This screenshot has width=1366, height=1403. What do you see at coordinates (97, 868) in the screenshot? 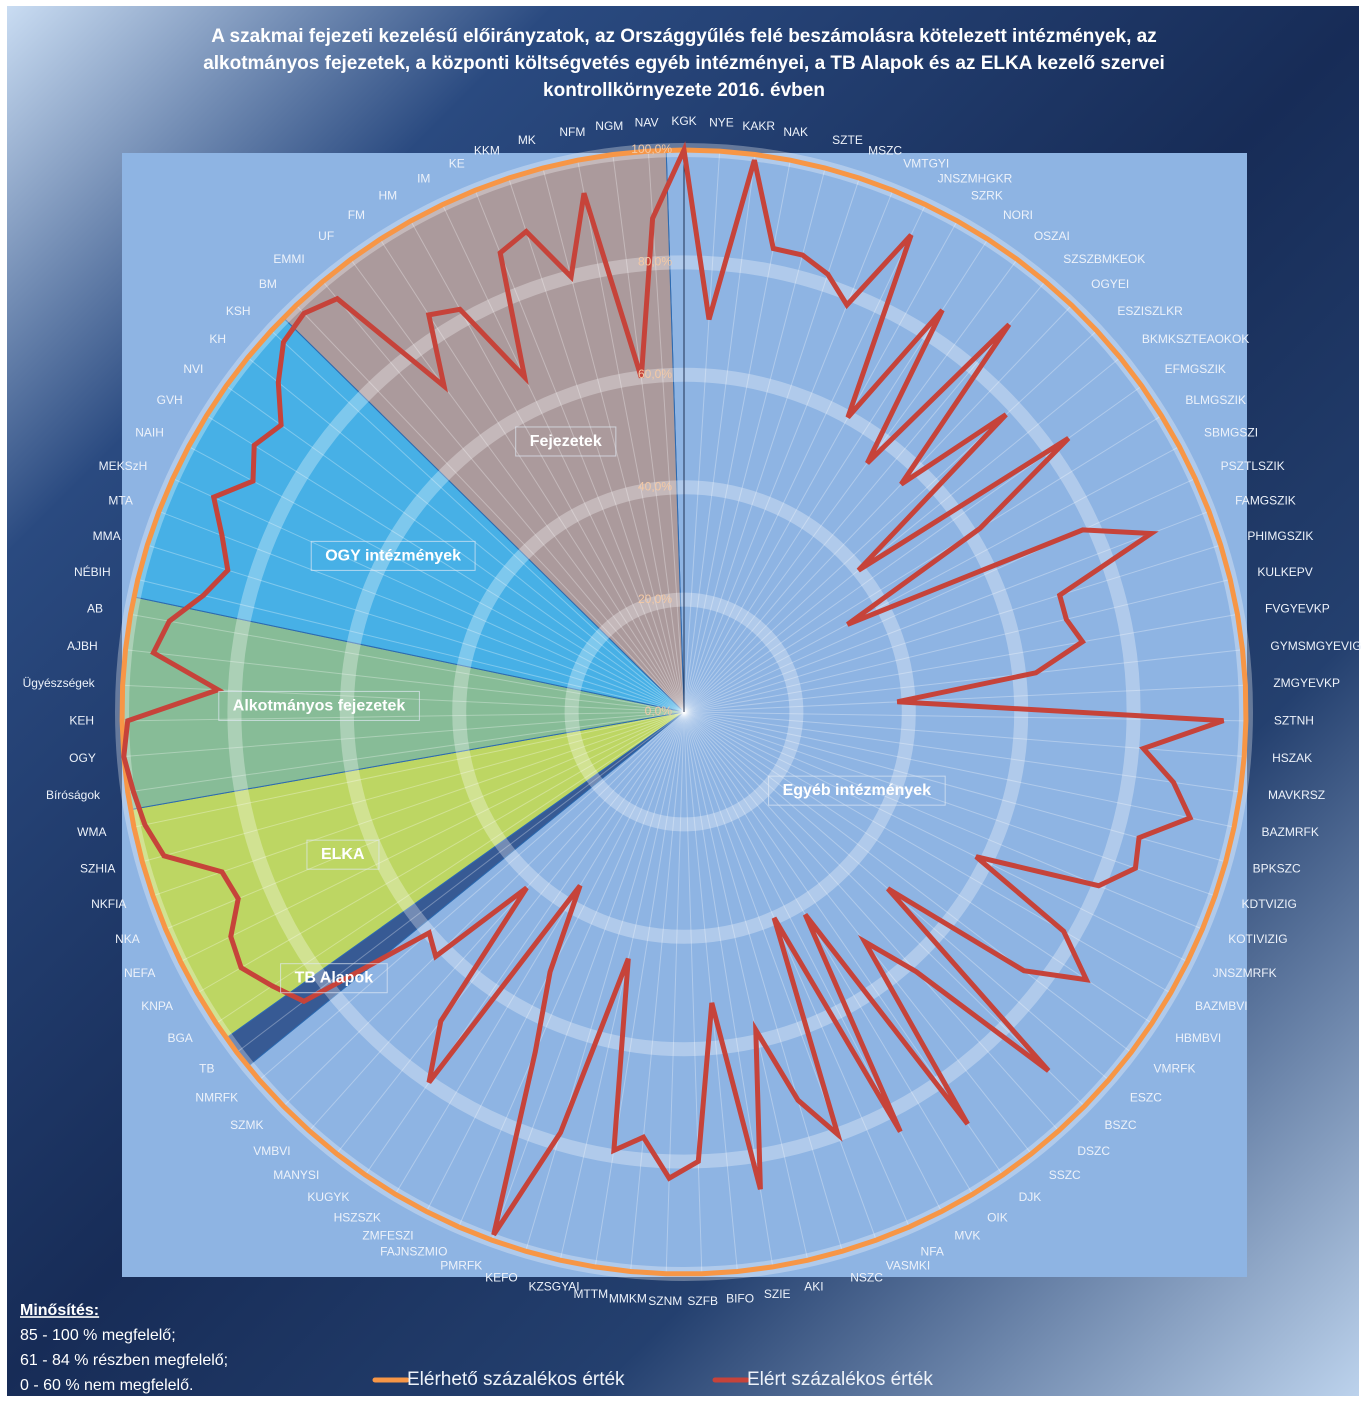
I see `category-label: SZHIA` at bounding box center [97, 868].